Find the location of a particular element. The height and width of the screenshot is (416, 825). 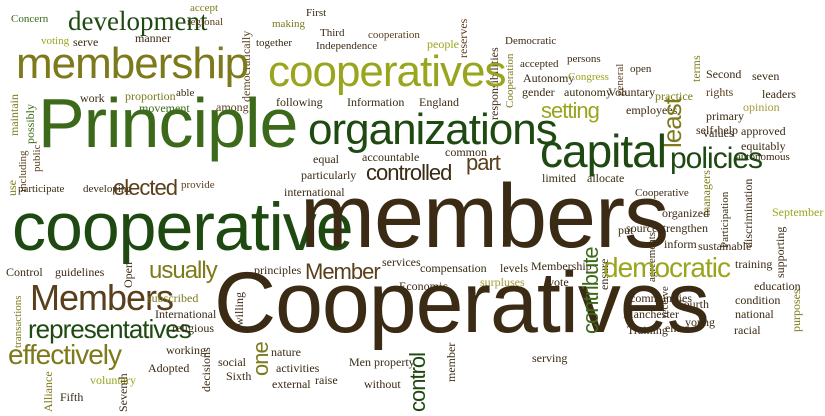

word-opinion: opinion is located at coordinates (761, 107).